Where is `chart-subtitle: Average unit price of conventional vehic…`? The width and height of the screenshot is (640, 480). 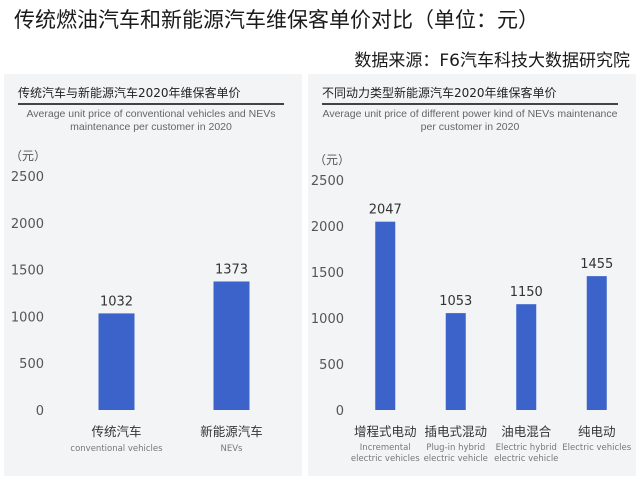 chart-subtitle: Average unit price of conventional vehic… is located at coordinates (151, 120).